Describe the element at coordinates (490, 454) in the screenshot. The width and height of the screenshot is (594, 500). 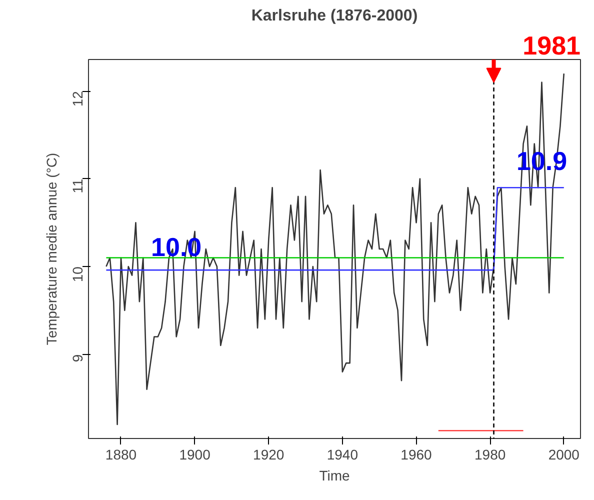
I see `x-tick-label: 1980` at that location.